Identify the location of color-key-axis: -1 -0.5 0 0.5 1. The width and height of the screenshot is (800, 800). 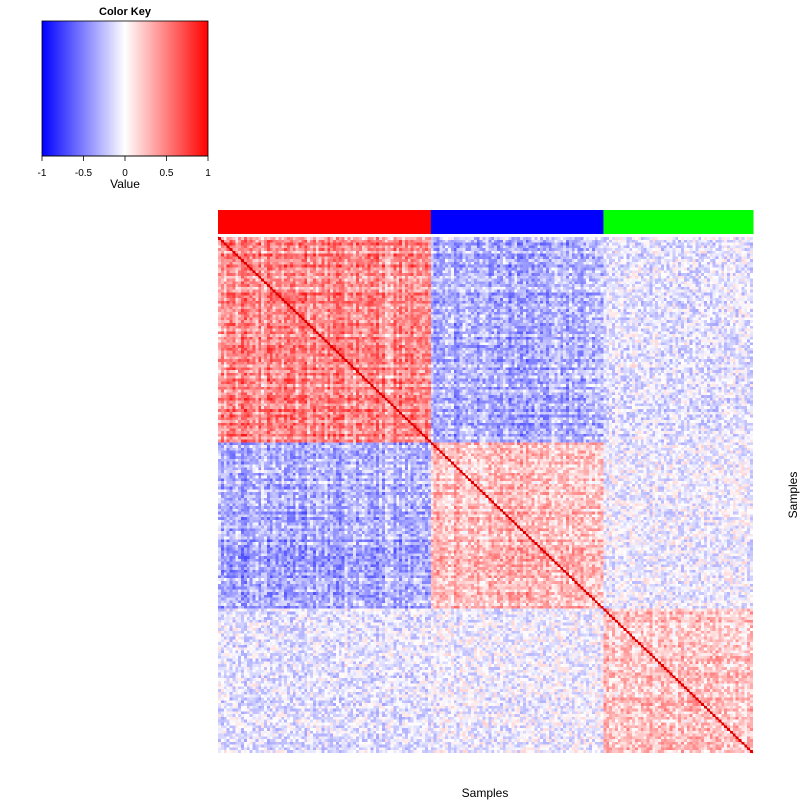
(124, 167).